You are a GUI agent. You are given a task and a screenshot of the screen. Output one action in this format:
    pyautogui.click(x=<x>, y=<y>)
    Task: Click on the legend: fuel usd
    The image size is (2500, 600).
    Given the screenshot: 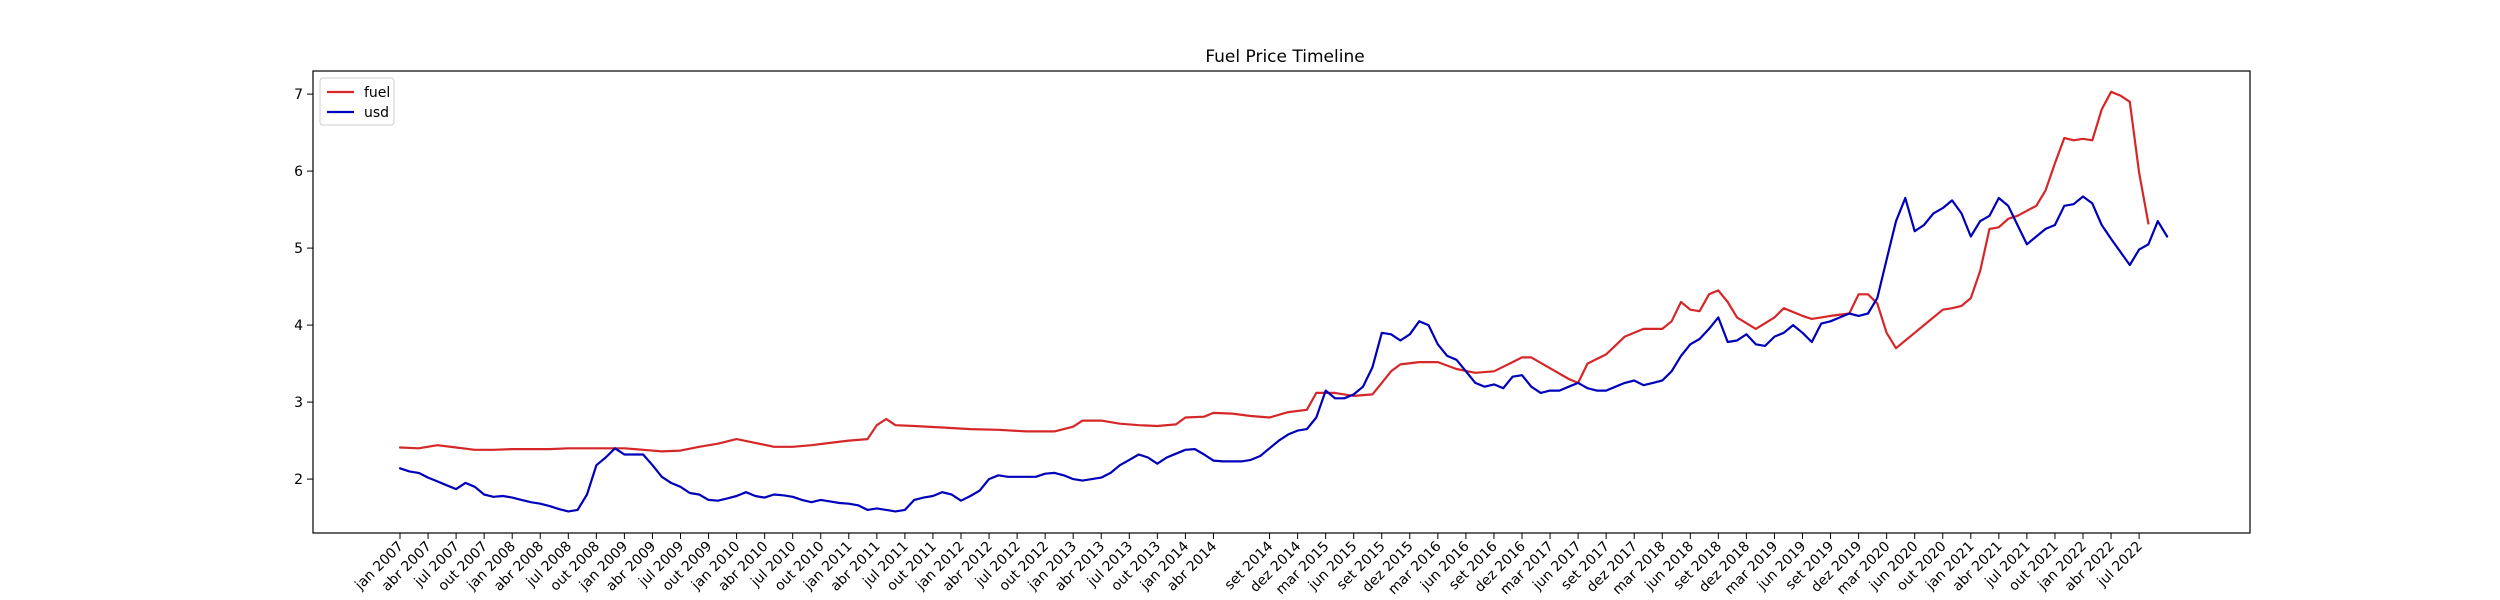 What is the action you would take?
    pyautogui.click(x=357, y=101)
    